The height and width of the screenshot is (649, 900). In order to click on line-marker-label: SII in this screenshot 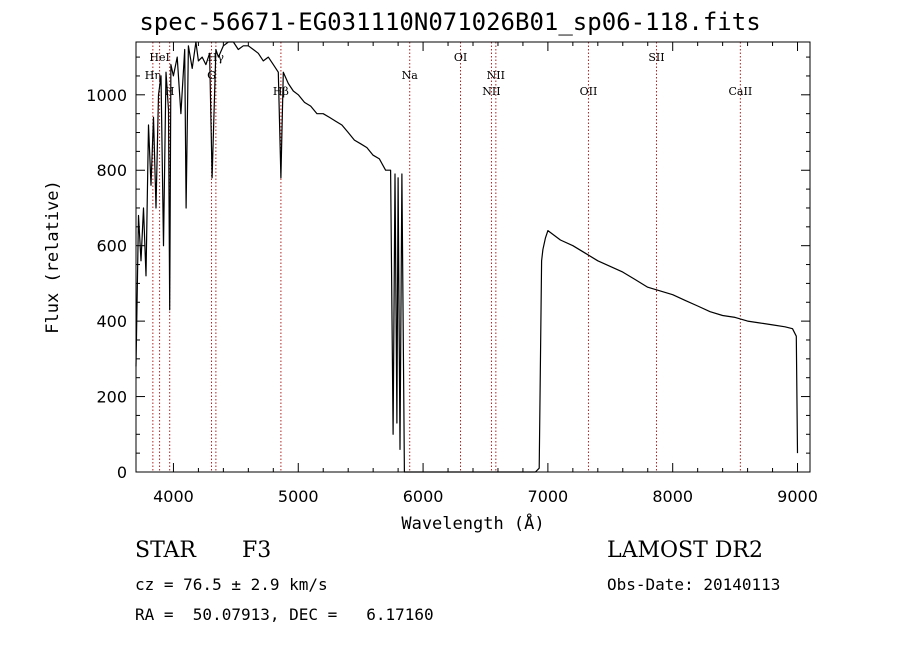, I will do `click(656, 57)`.